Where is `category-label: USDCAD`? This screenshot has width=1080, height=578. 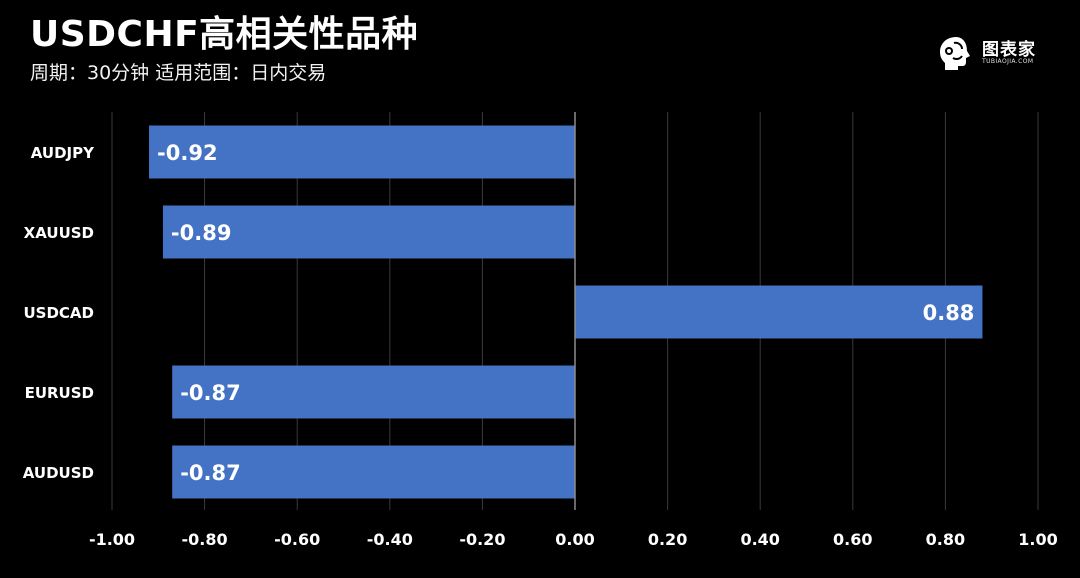 category-label: USDCAD is located at coordinates (58, 313).